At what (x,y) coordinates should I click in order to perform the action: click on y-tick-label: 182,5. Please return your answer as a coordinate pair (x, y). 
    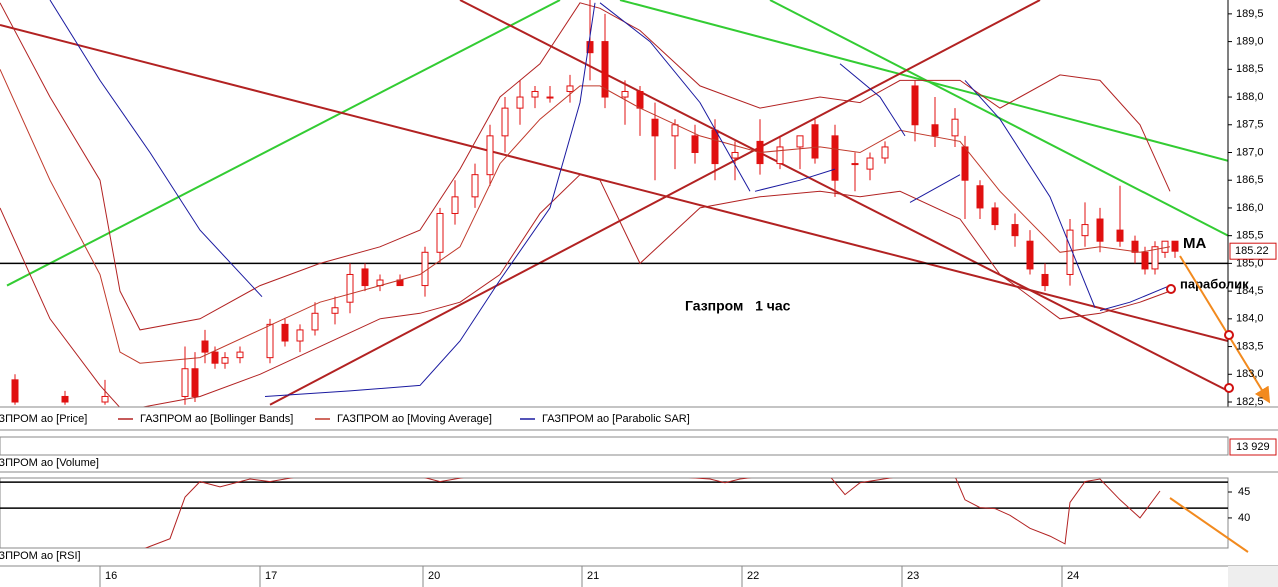
    Looking at the image, I should click on (1250, 402).